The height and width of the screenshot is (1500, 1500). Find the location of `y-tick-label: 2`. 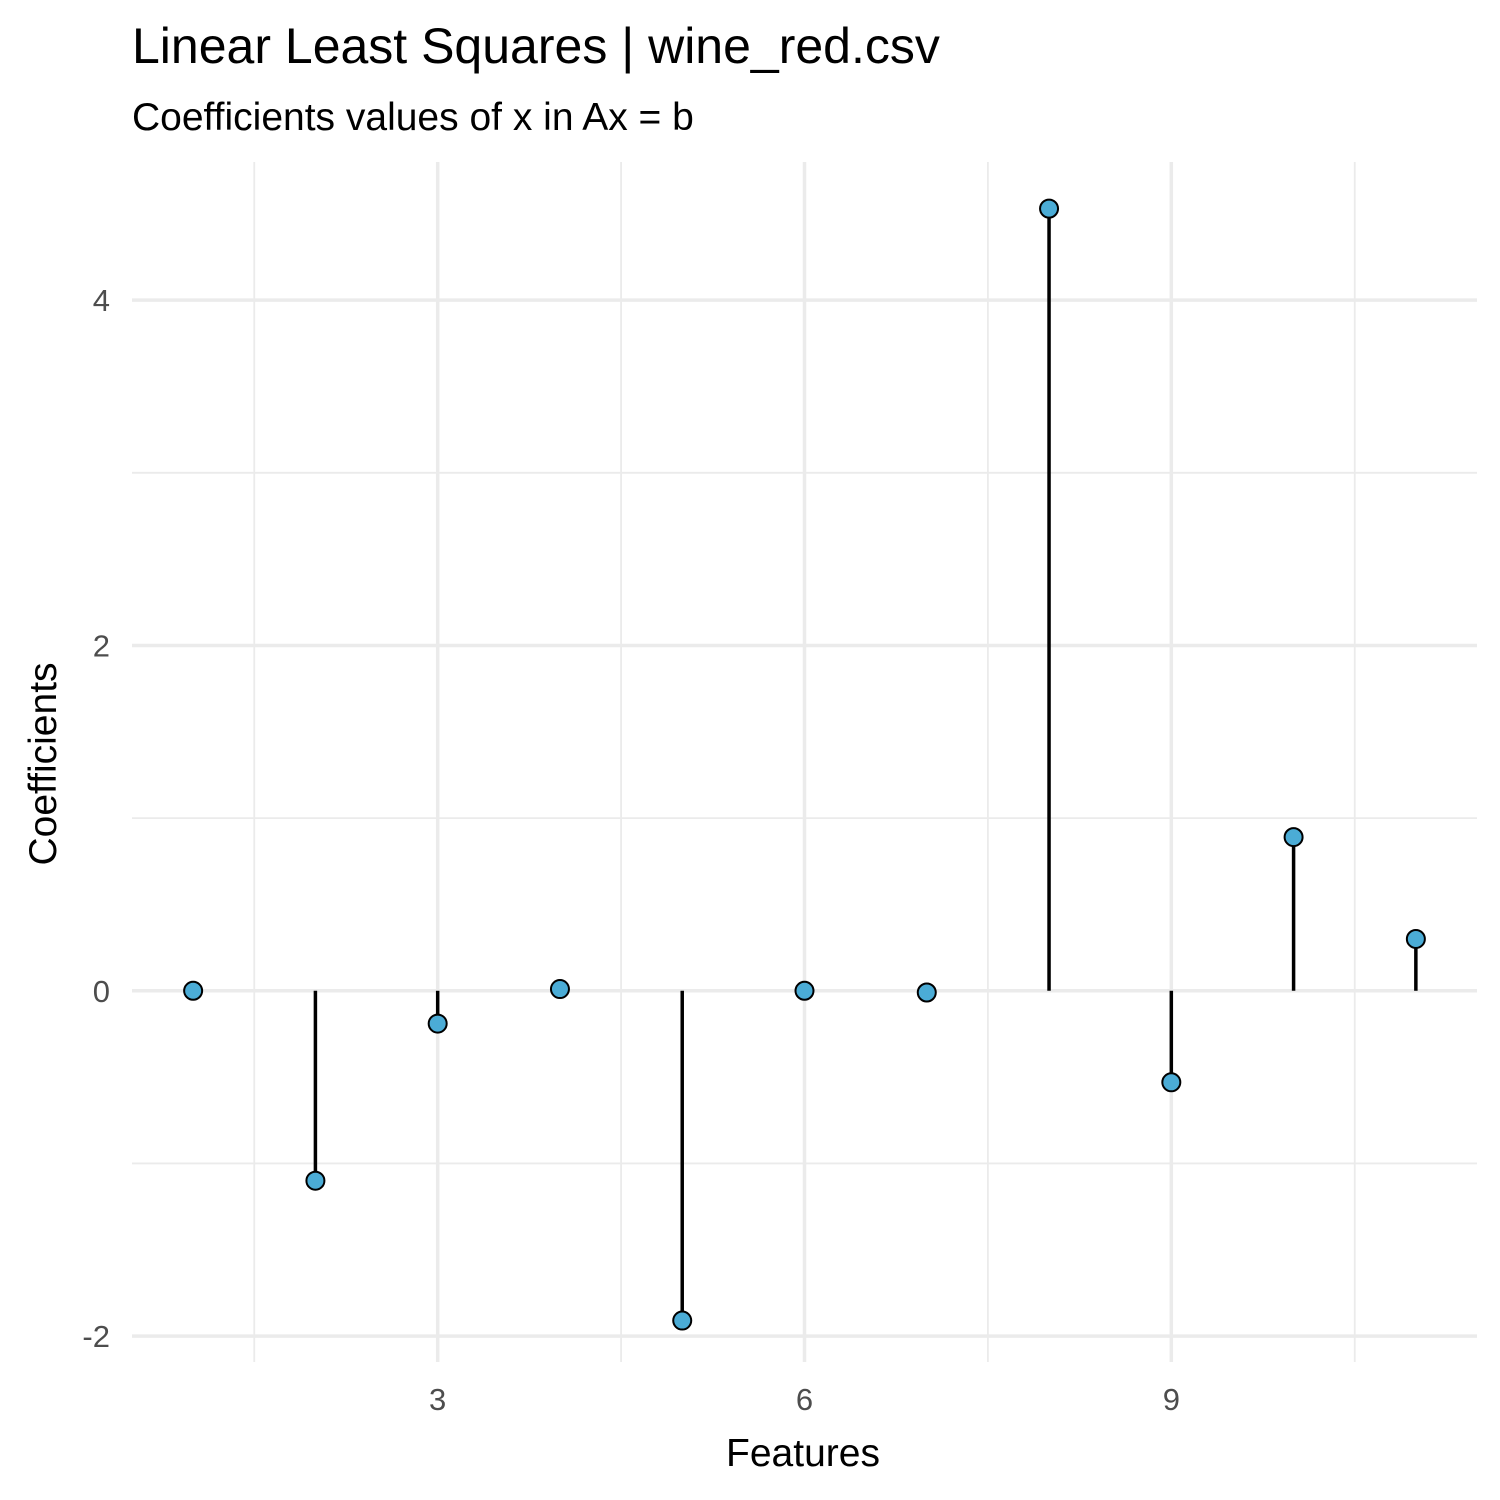

y-tick-label: 2 is located at coordinates (101, 645).